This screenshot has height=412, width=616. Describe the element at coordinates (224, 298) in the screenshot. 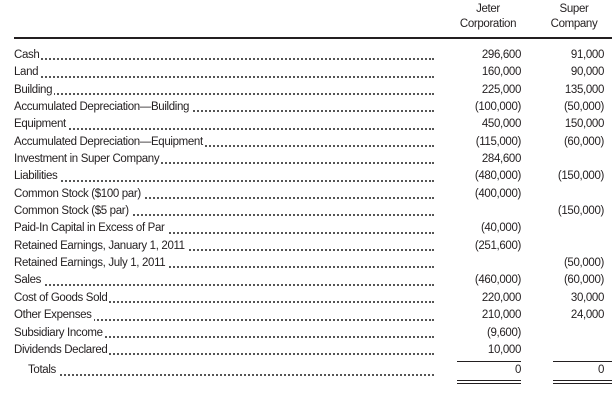

I see `row-label: Cost of Goods Sold` at that location.